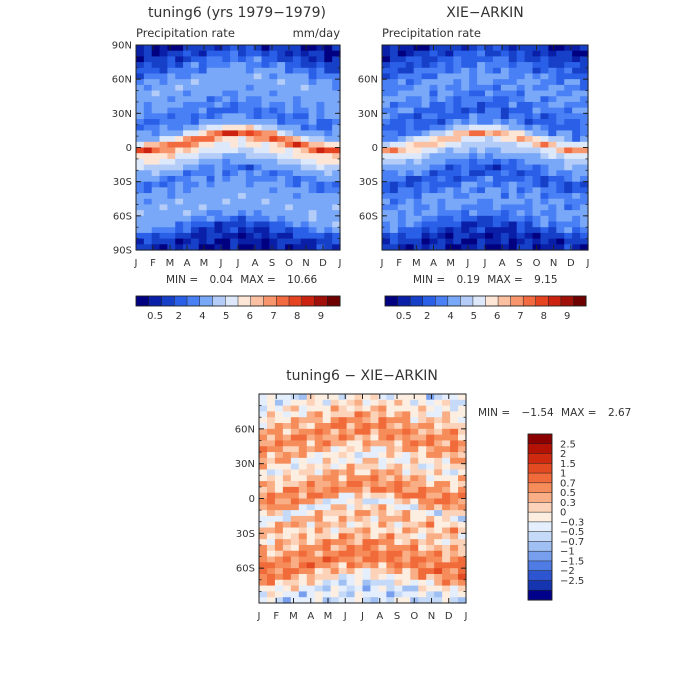 The width and height of the screenshot is (700, 700). What do you see at coordinates (289, 263) in the screenshot?
I see `x-tick-label: O` at bounding box center [289, 263].